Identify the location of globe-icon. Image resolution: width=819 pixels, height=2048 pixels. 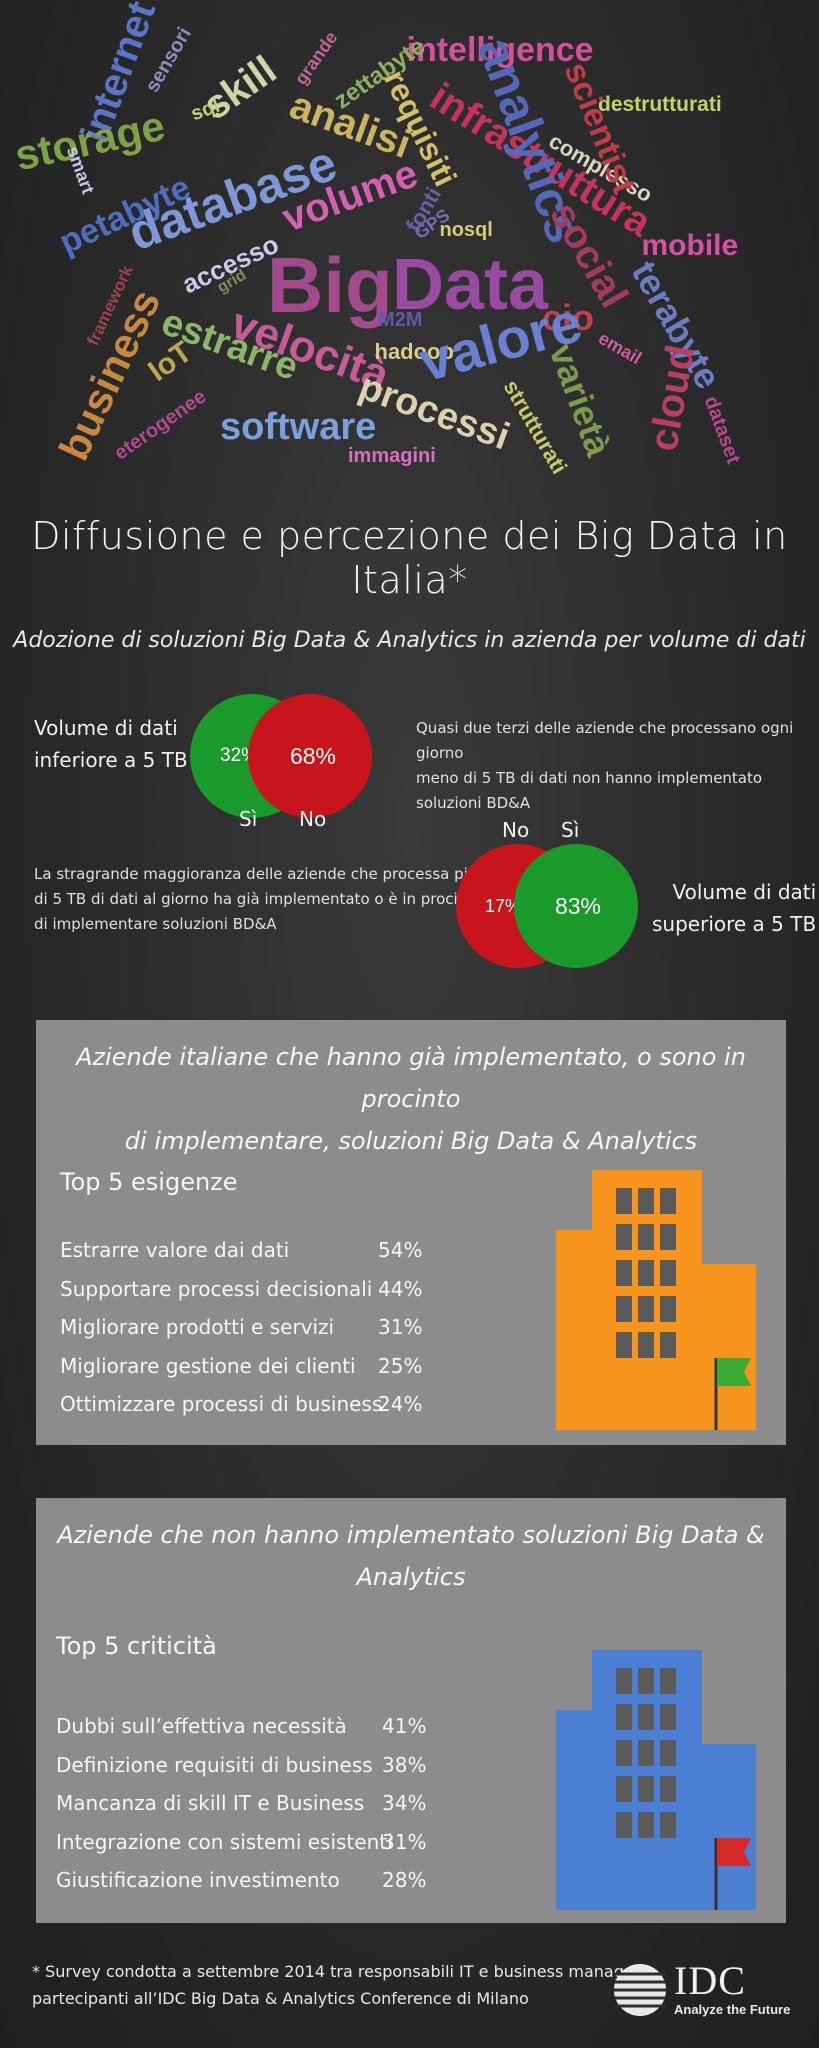
(640, 1990).